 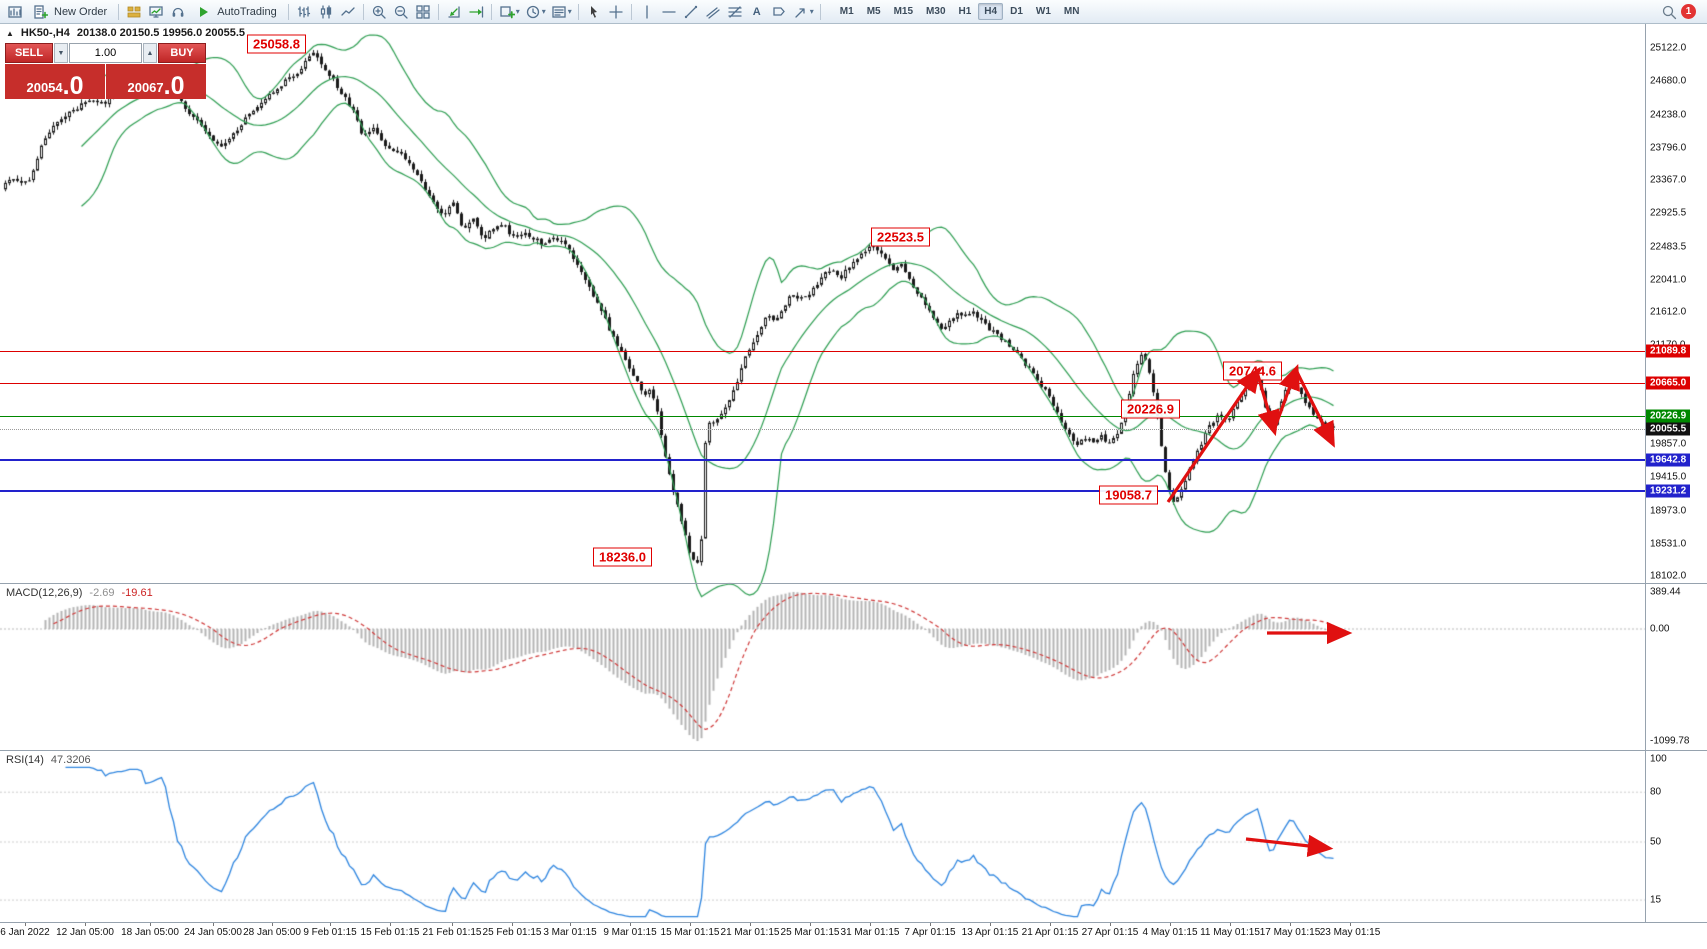 What do you see at coordinates (423, 11) in the screenshot?
I see `tile-windows-icon` at bounding box center [423, 11].